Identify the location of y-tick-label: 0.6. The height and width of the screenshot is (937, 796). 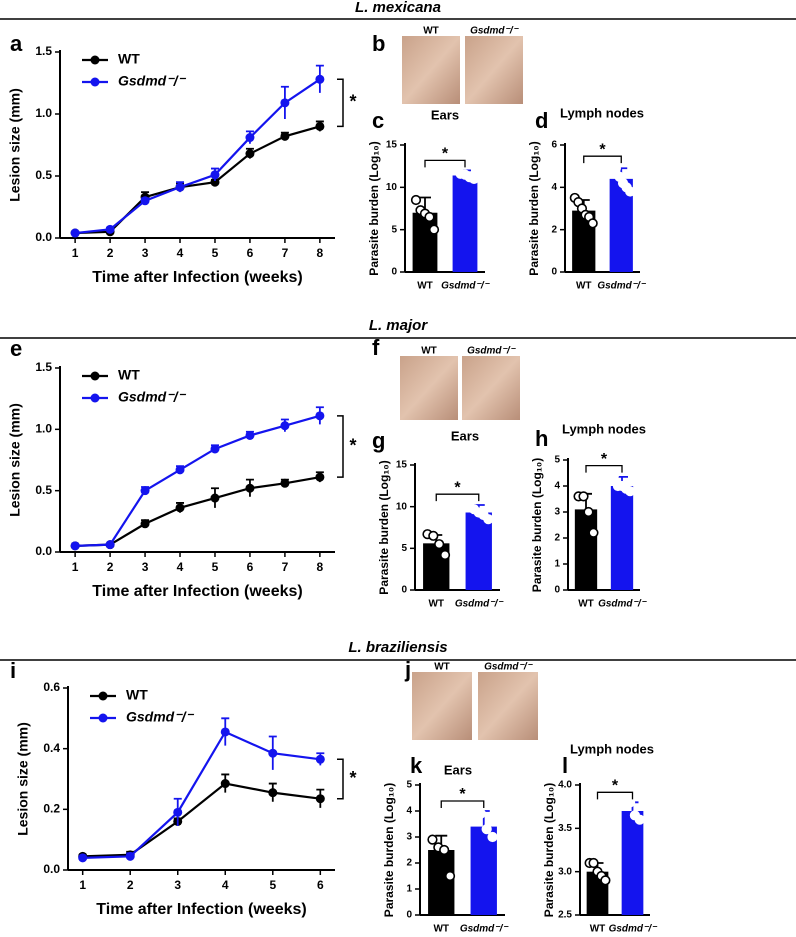
(51, 687).